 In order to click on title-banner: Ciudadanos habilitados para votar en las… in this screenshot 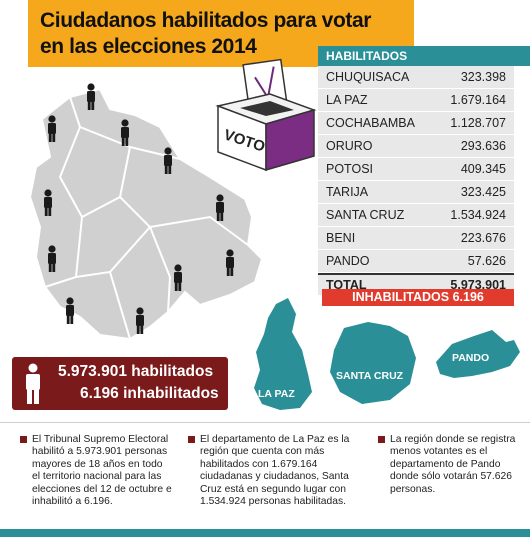, I will do `click(221, 33)`.